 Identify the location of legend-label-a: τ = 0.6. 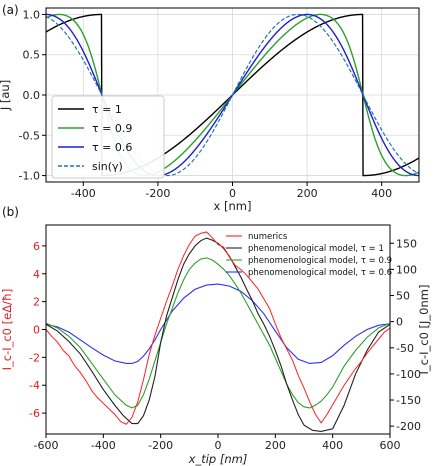
(112, 147).